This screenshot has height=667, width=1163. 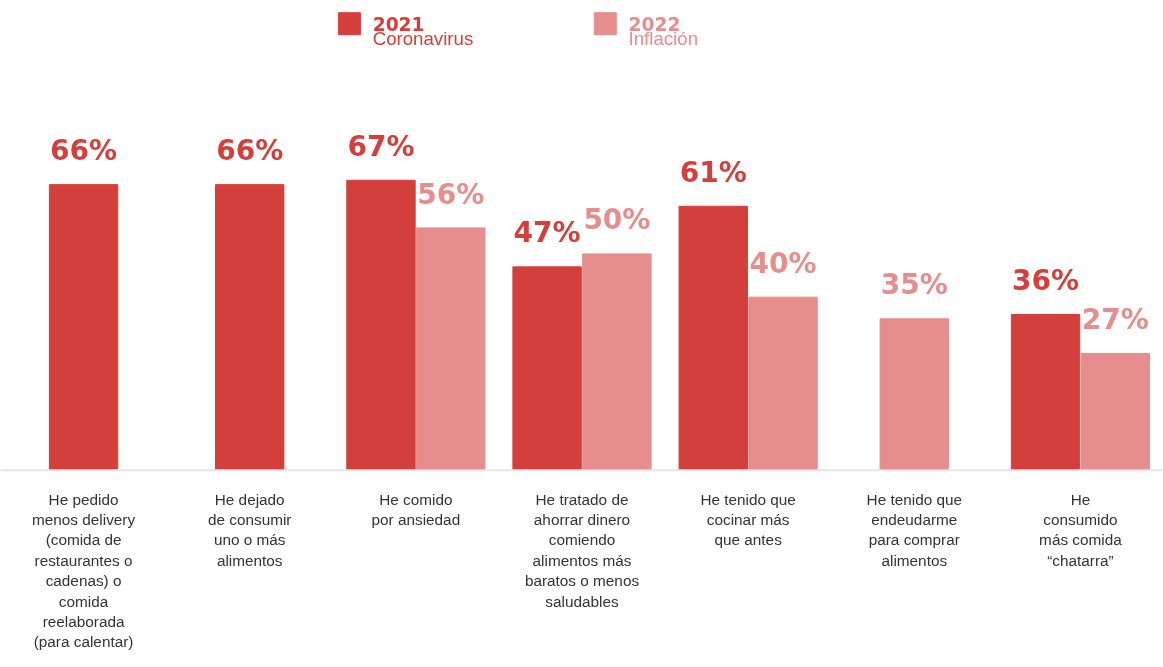 I want to click on x-tick-label: He pedido menos delivery (comida de restaurantes o cadenas) o comida reelaborada (para calentar), so click(x=84, y=570).